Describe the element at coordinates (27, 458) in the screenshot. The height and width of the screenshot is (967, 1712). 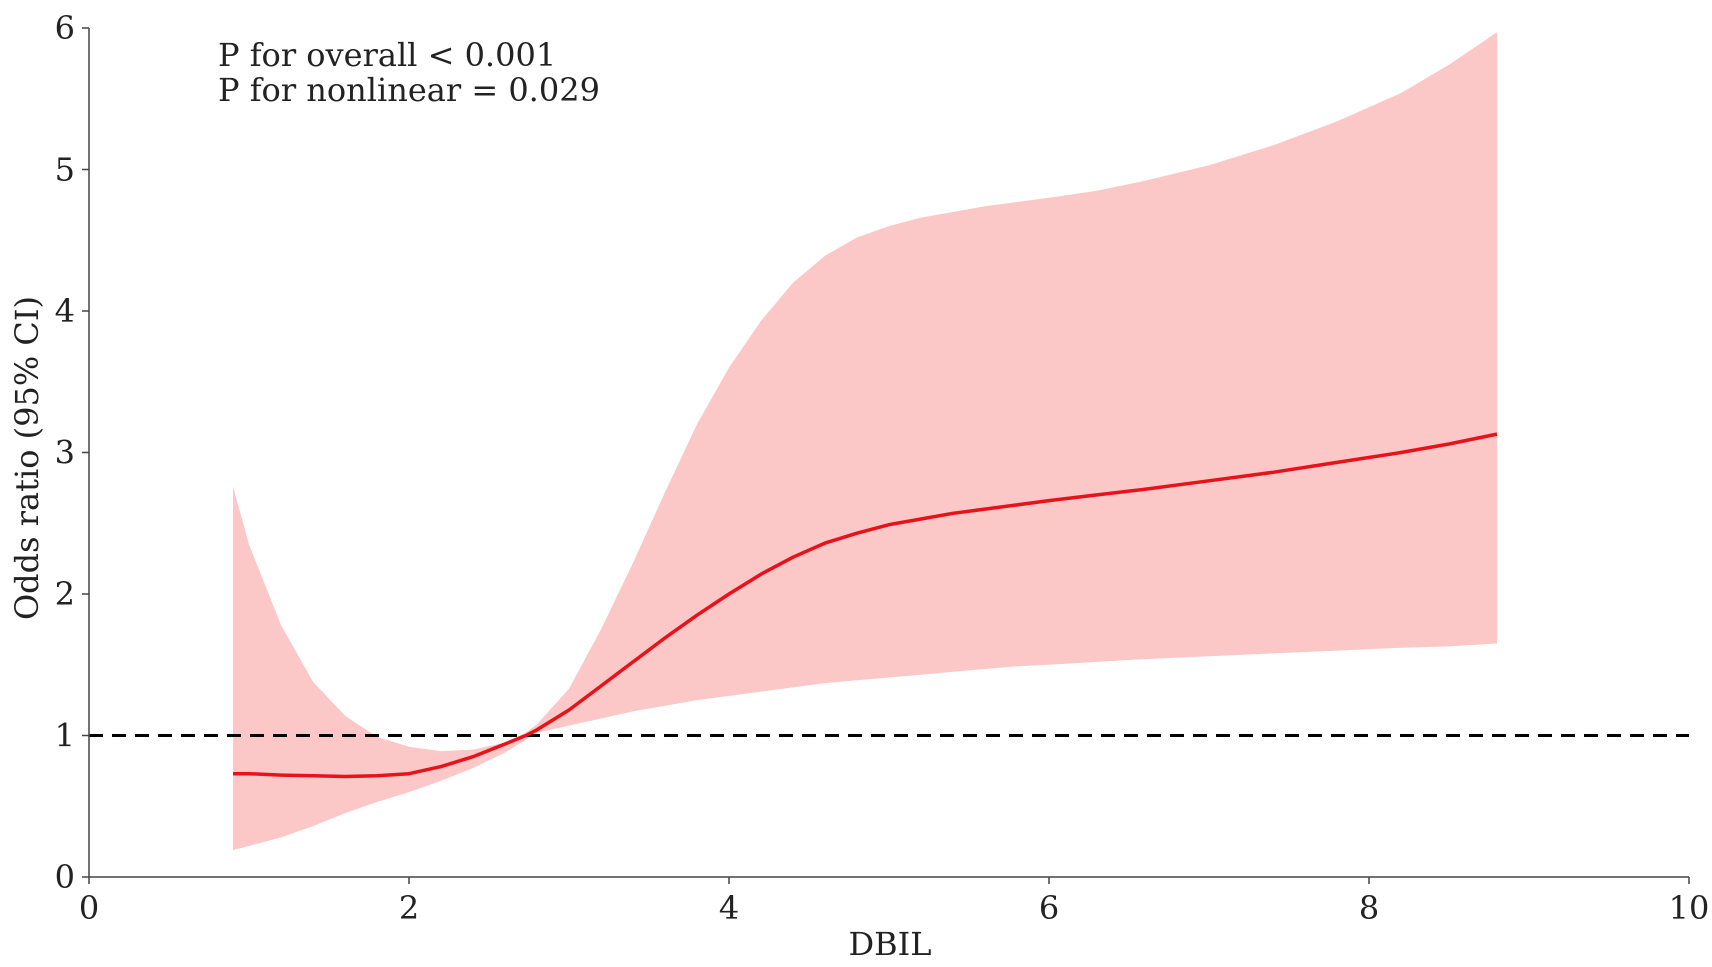
I see `y-axis-title: Odds ratio (95% CI)` at that location.